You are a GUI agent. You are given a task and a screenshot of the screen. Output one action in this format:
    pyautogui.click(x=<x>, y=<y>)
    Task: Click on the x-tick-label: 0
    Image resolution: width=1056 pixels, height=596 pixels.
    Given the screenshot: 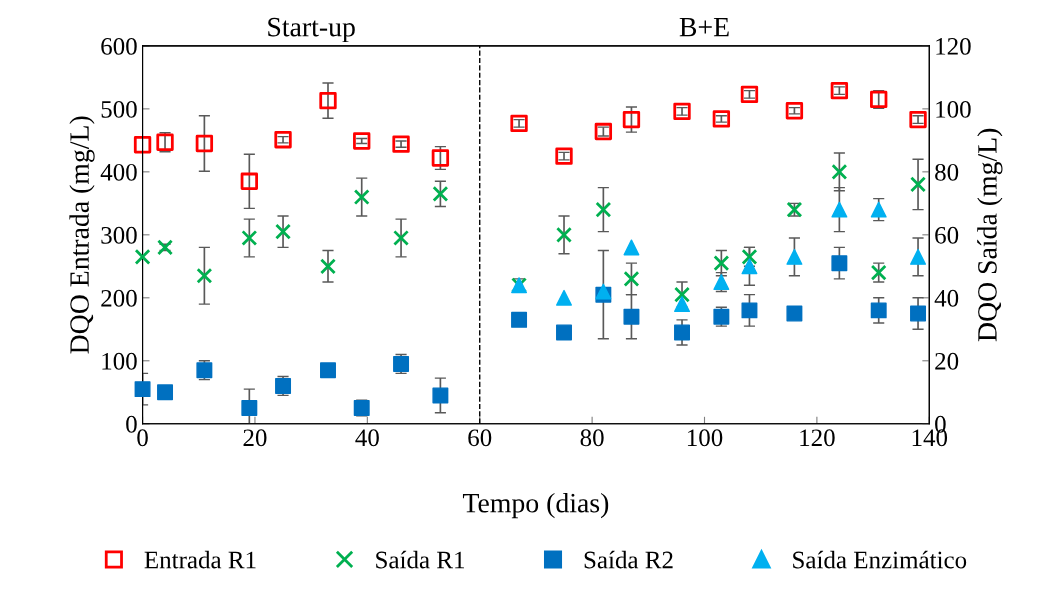 What is the action you would take?
    pyautogui.click(x=142, y=438)
    